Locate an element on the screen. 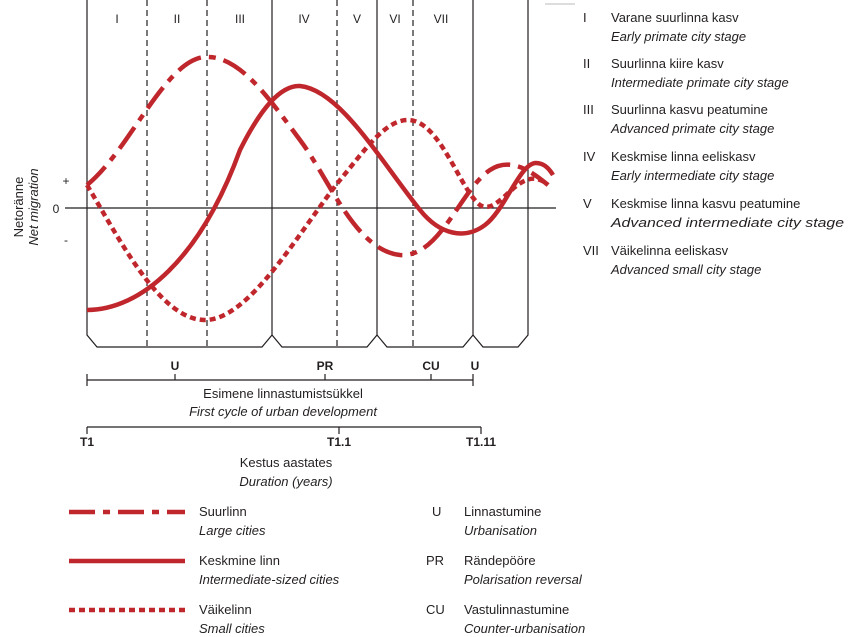 The height and width of the screenshot is (637, 856). stage-legend-et: Varane suurlinna kasv is located at coordinates (675, 17).